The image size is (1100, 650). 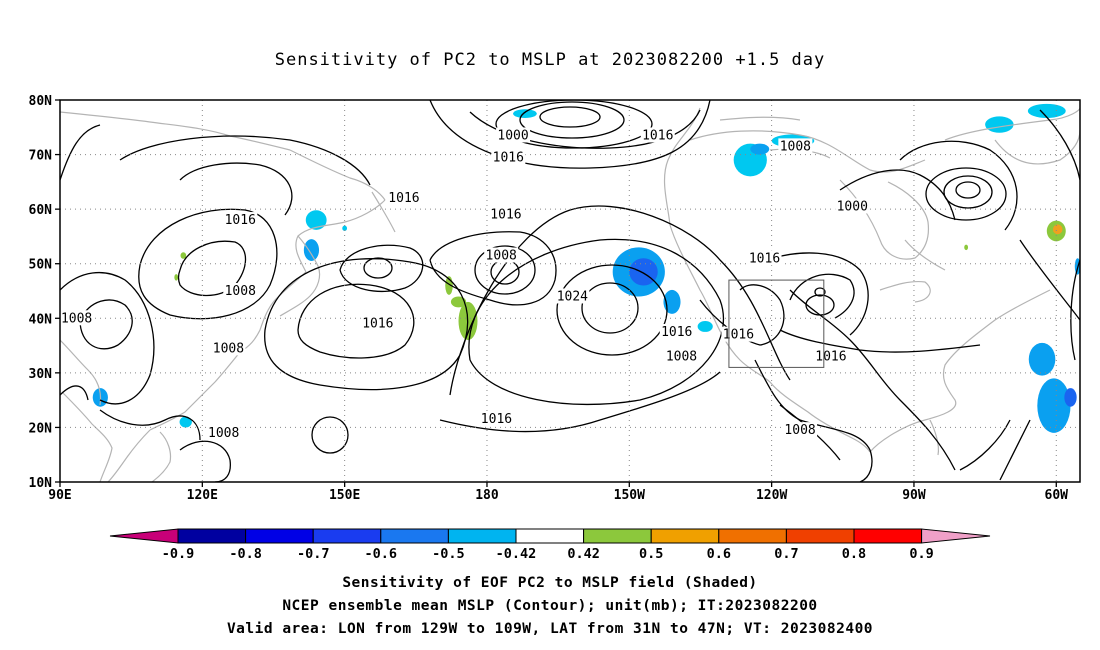 What do you see at coordinates (344, 495) in the screenshot?
I see `lon-tick-label: 150E` at bounding box center [344, 495].